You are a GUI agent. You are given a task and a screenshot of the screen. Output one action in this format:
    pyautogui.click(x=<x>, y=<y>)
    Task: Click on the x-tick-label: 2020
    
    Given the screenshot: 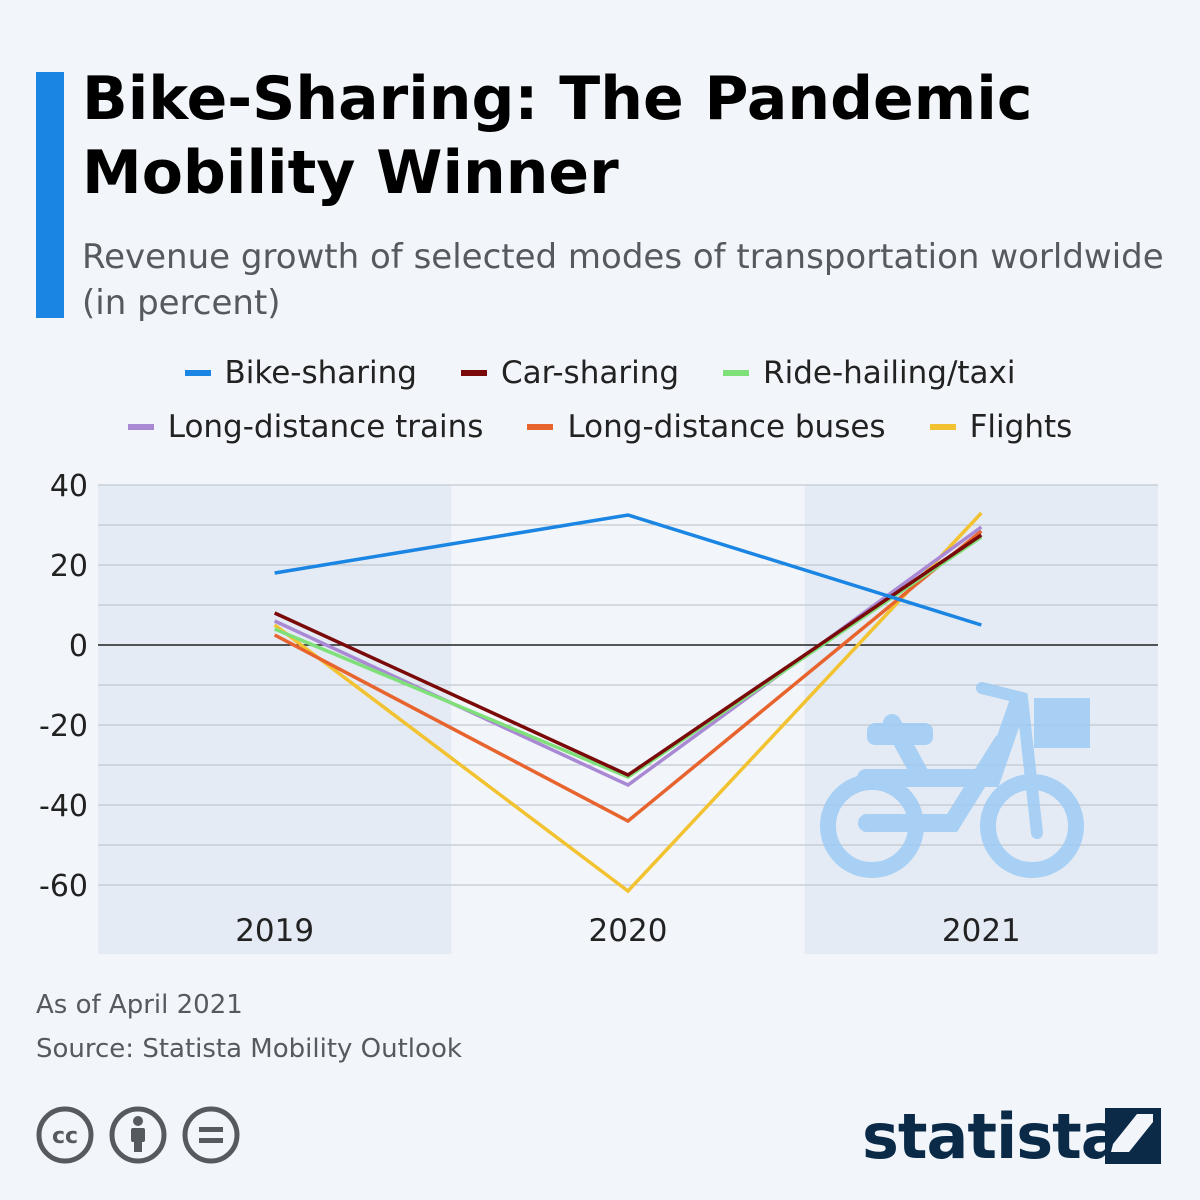 What is the action you would take?
    pyautogui.click(x=628, y=931)
    